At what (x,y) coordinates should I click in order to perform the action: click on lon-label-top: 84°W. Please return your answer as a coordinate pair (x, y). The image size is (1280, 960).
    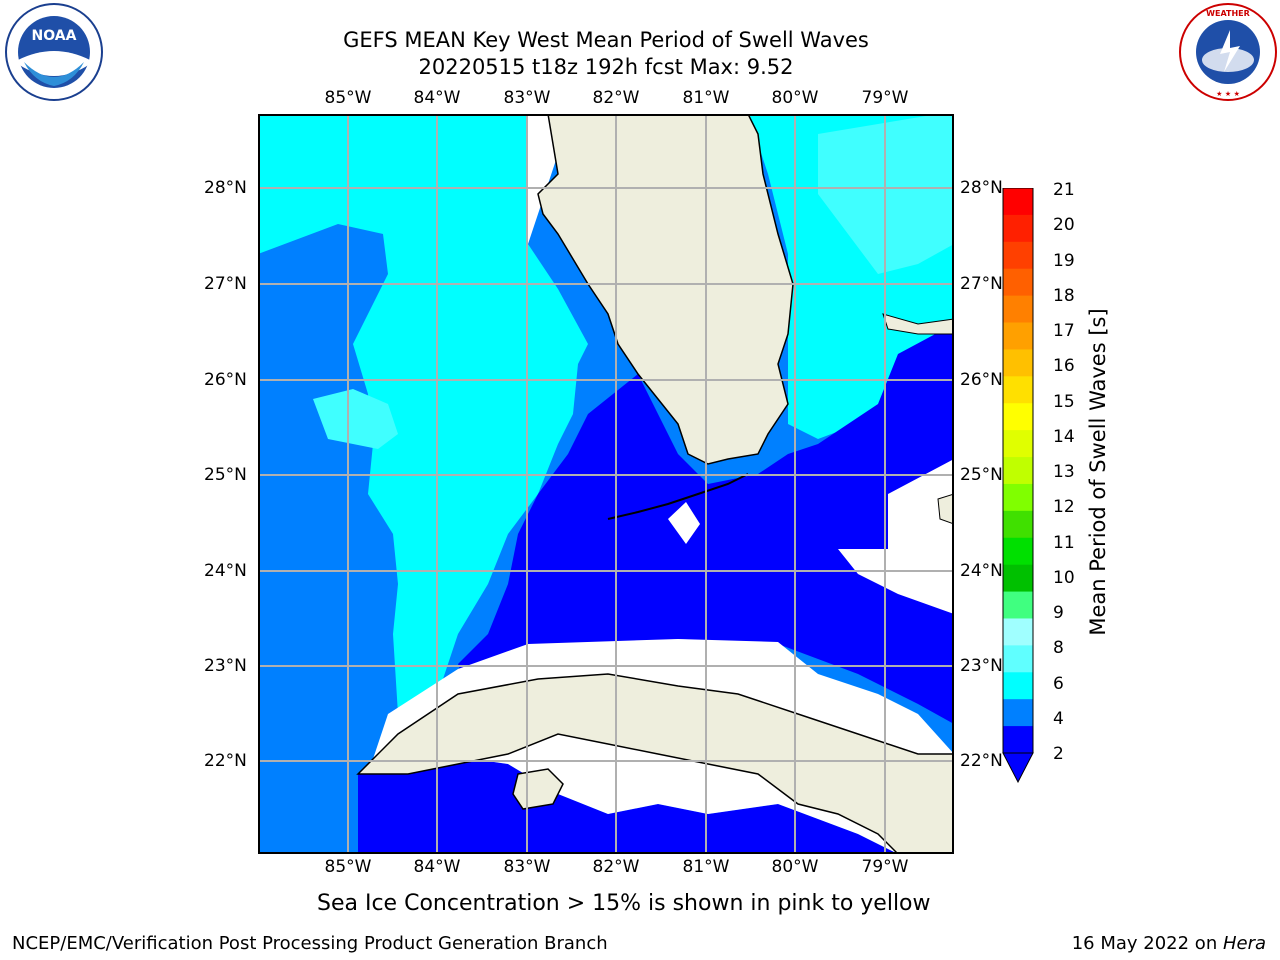
    Looking at the image, I should click on (437, 98).